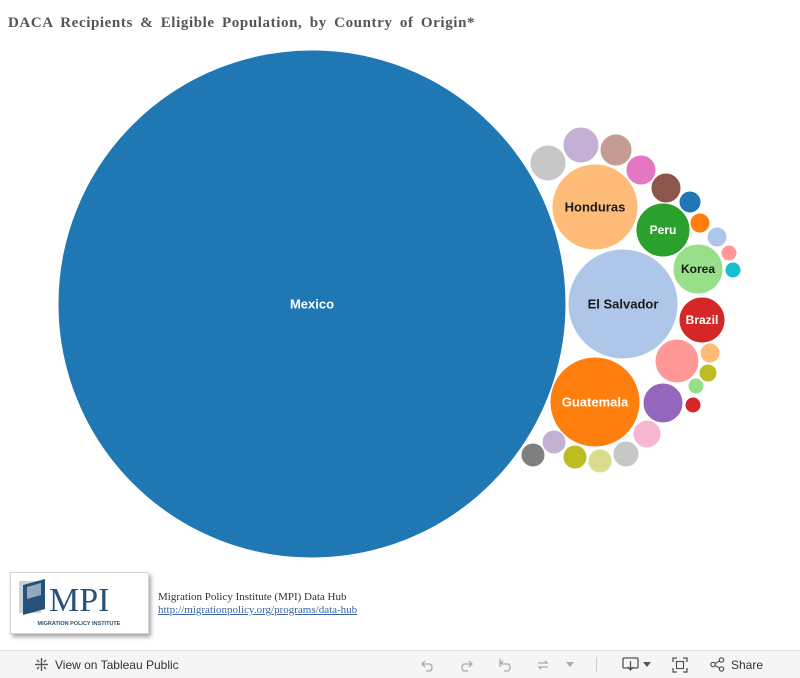 The width and height of the screenshot is (800, 678). I want to click on fullscreen-icon, so click(680, 664).